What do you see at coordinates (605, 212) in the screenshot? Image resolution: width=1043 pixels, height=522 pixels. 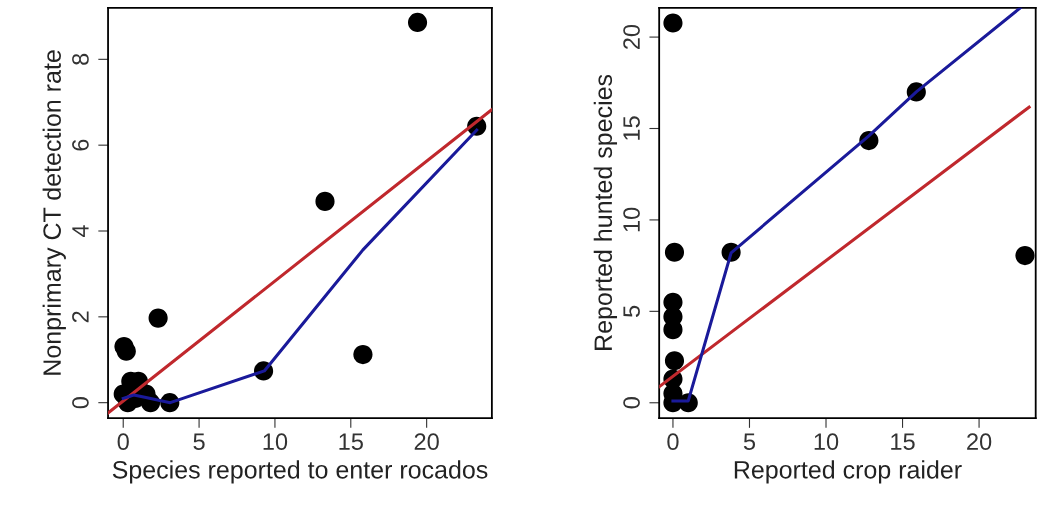 I see `y-axis-title: Reported hunted species` at bounding box center [605, 212].